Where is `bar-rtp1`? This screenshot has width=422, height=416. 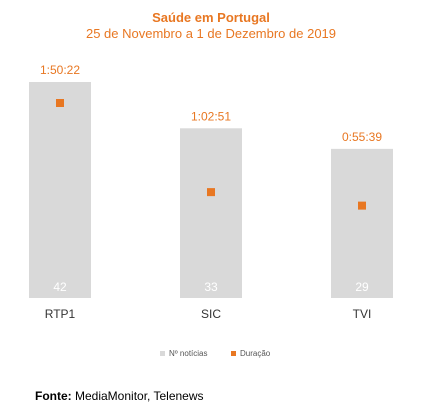 bar-rtp1 is located at coordinates (60, 190).